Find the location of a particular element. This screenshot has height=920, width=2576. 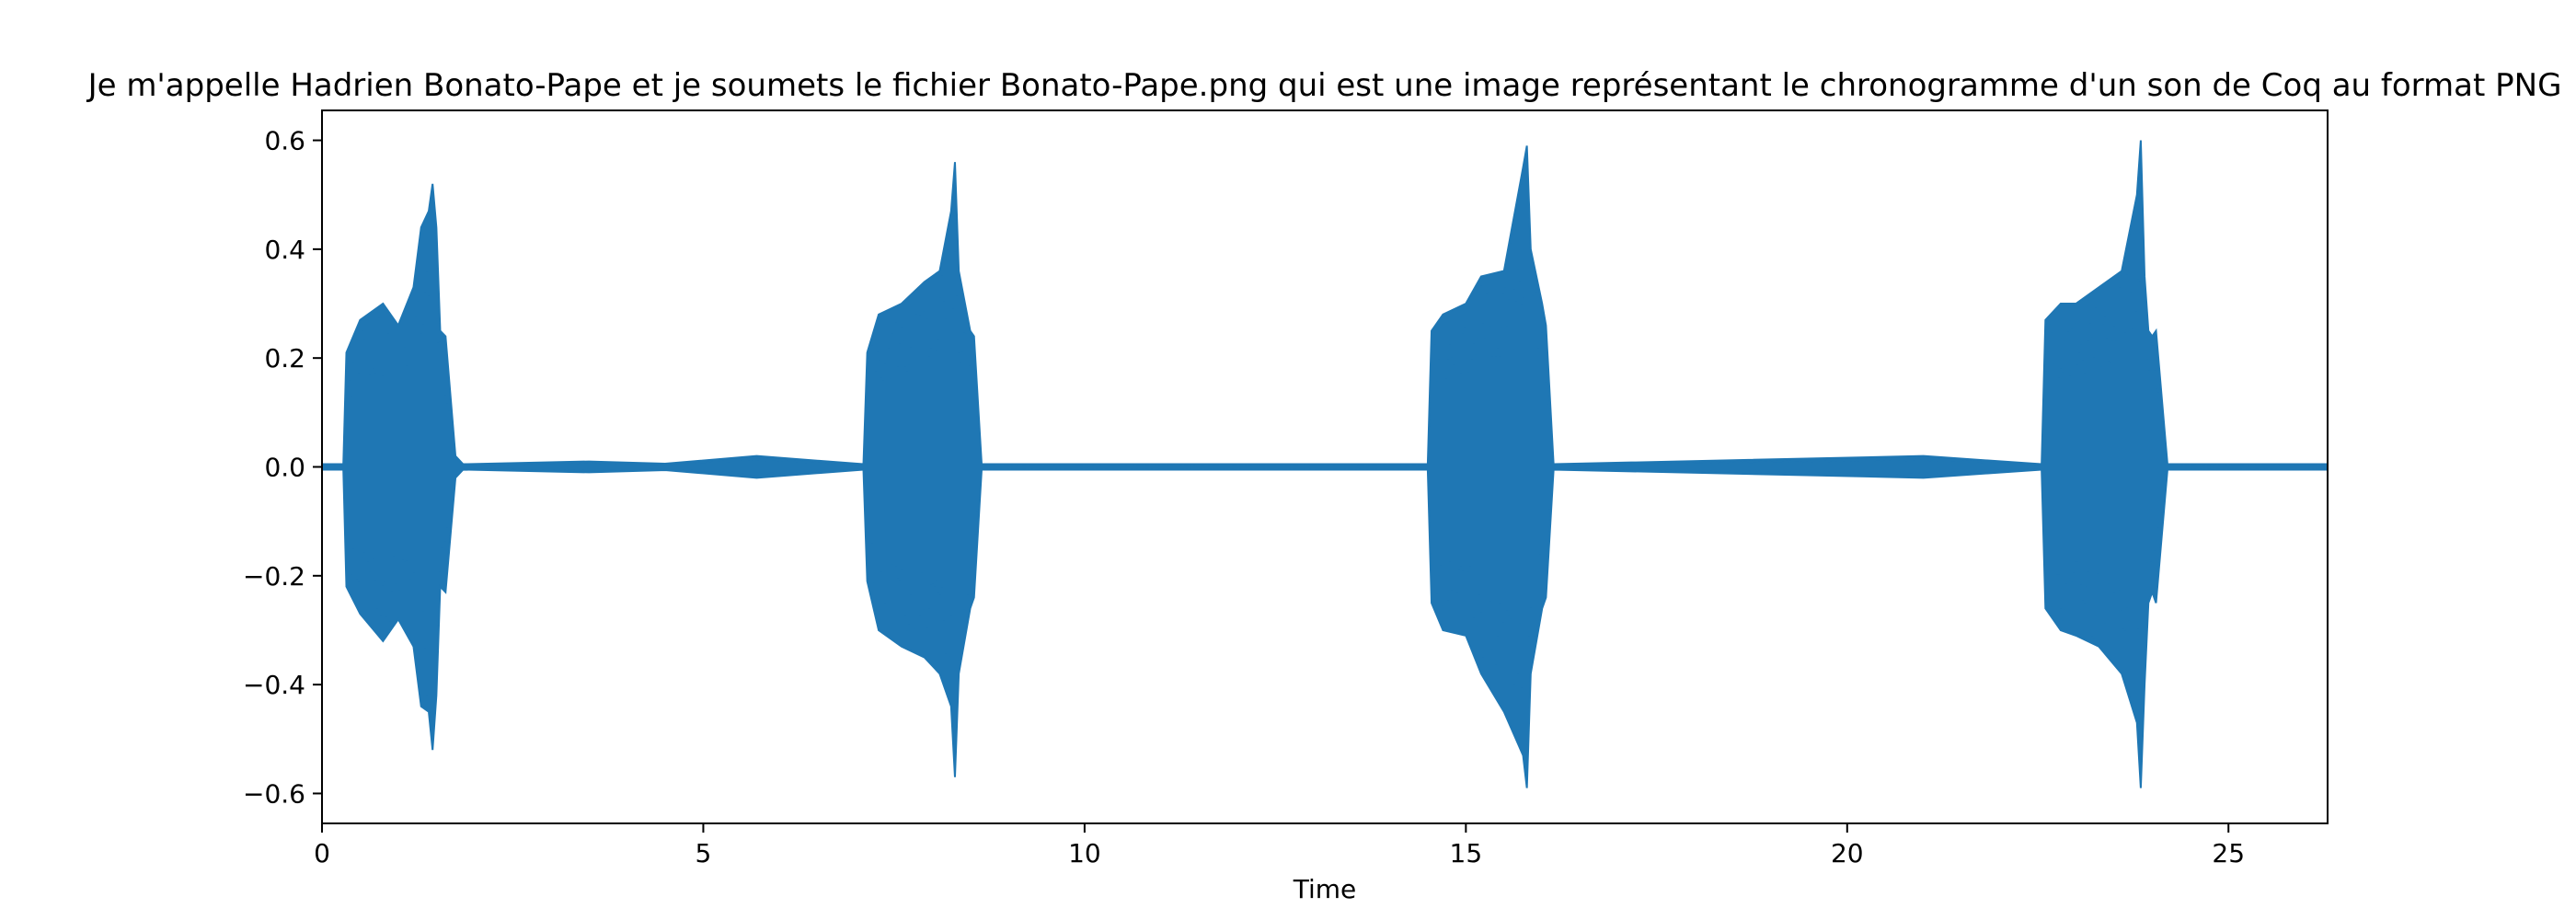

x-tick-label: 0 is located at coordinates (322, 853).